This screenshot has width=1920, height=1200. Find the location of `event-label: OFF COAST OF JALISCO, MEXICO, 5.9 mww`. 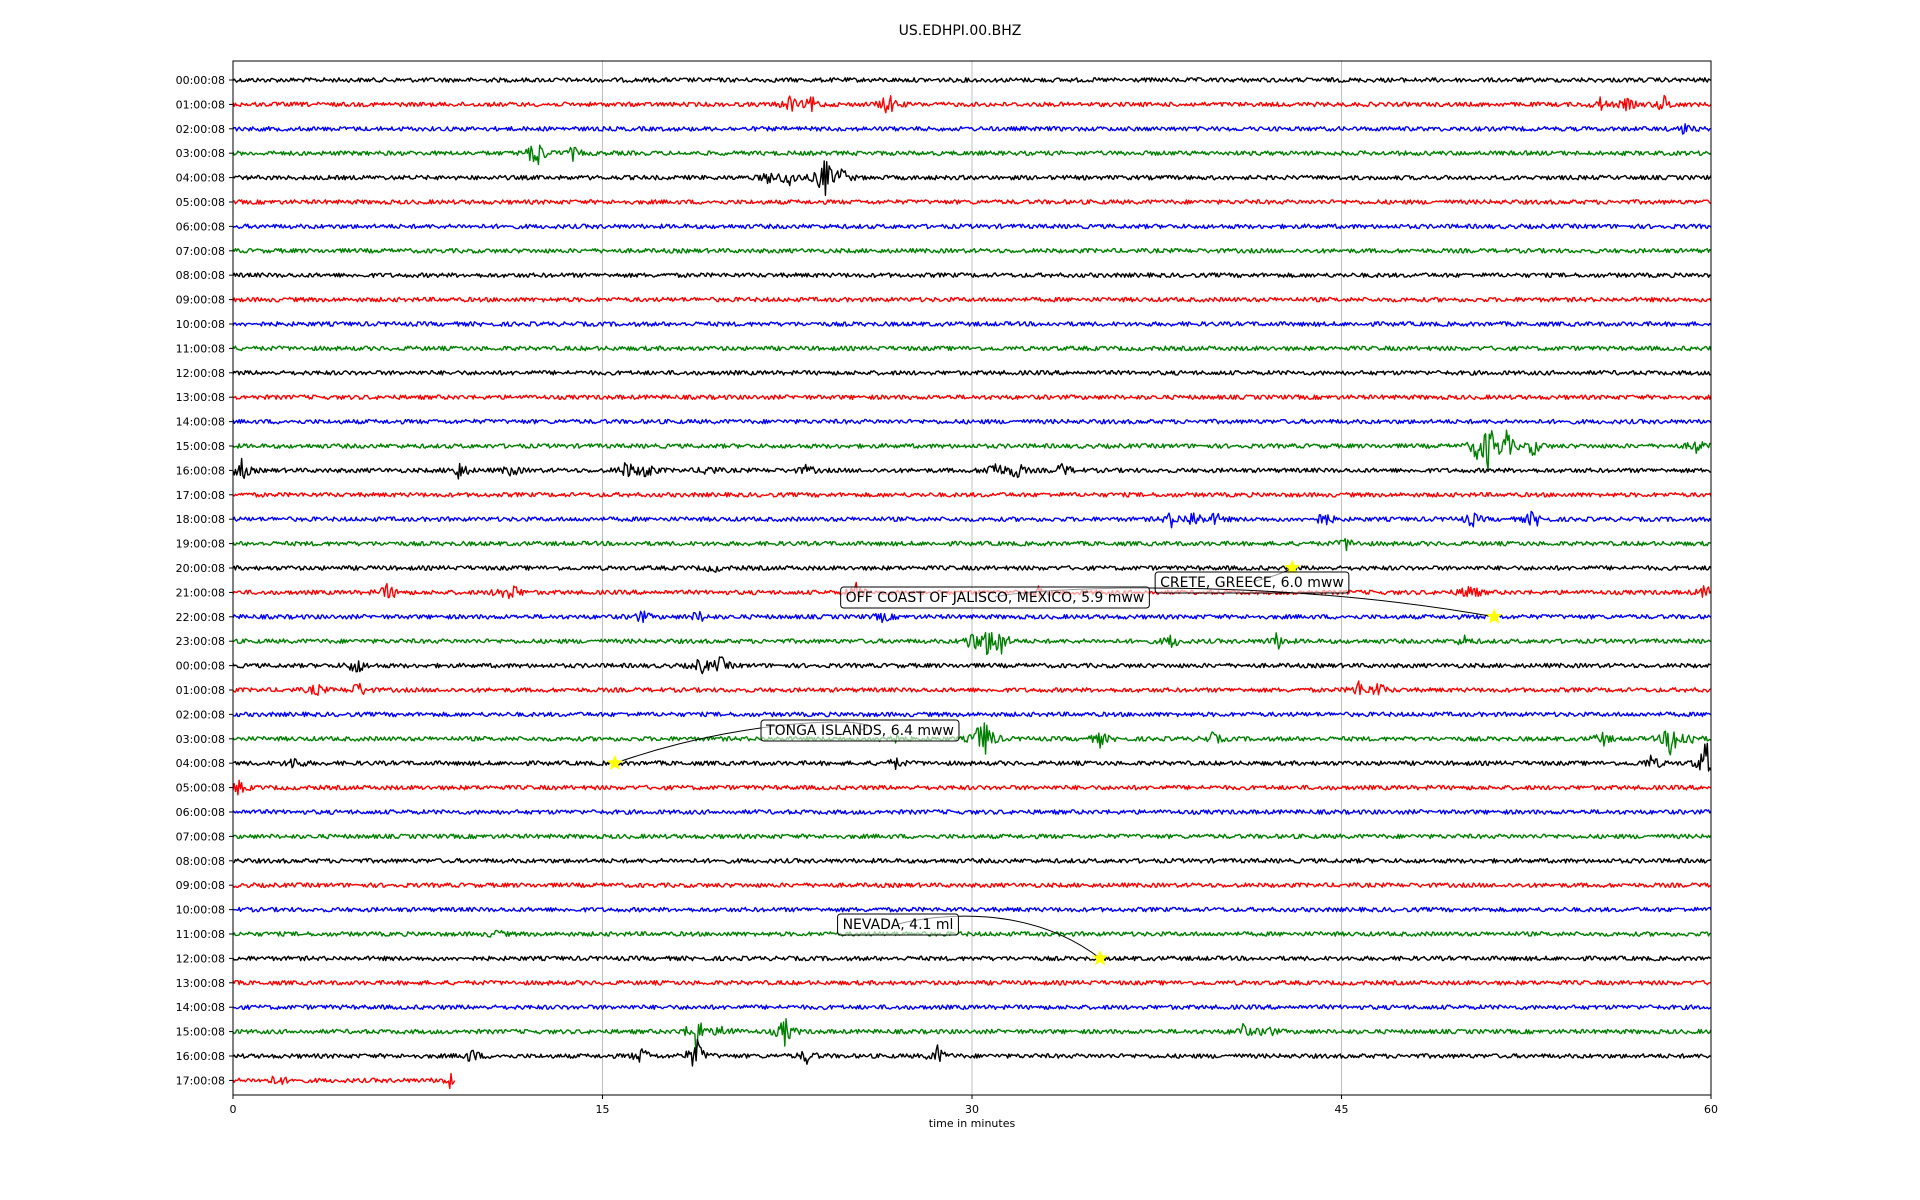

event-label: OFF COAST OF JALISCO, MEXICO, 5.9 mww is located at coordinates (995, 597).